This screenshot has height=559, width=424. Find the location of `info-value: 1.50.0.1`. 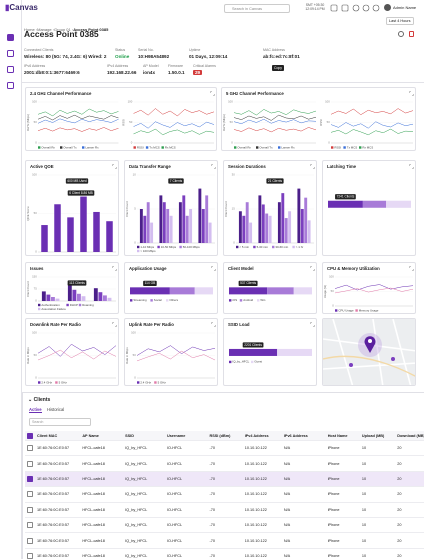

info-value: 1.50.0.1 is located at coordinates (176, 72).